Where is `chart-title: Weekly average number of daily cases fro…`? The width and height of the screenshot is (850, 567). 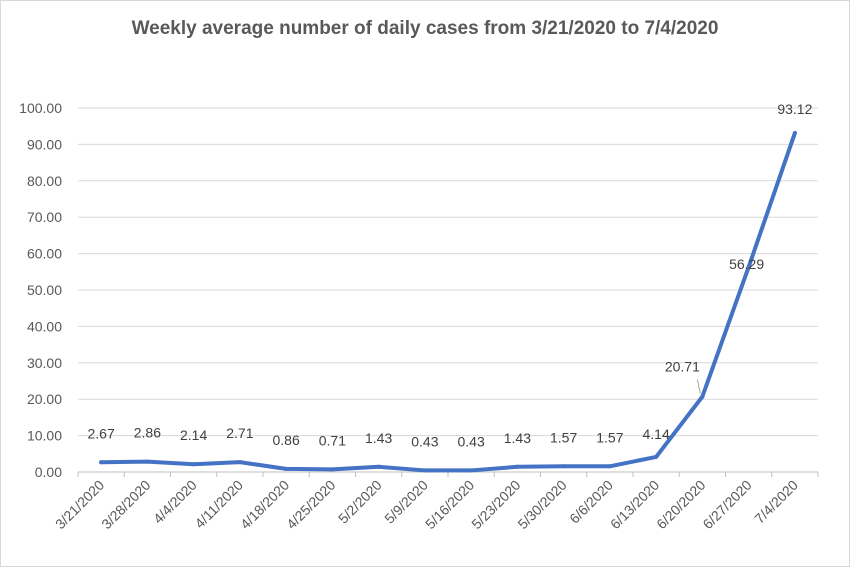 chart-title: Weekly average number of daily cases fro… is located at coordinates (425, 28).